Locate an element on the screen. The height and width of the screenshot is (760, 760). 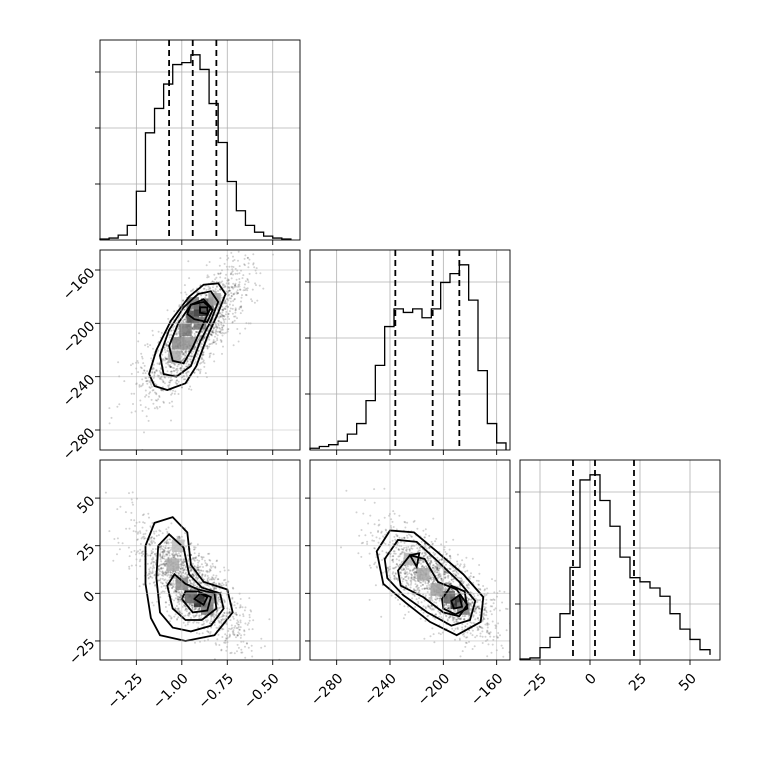
panel-p1-hist is located at coordinates (408, 352).